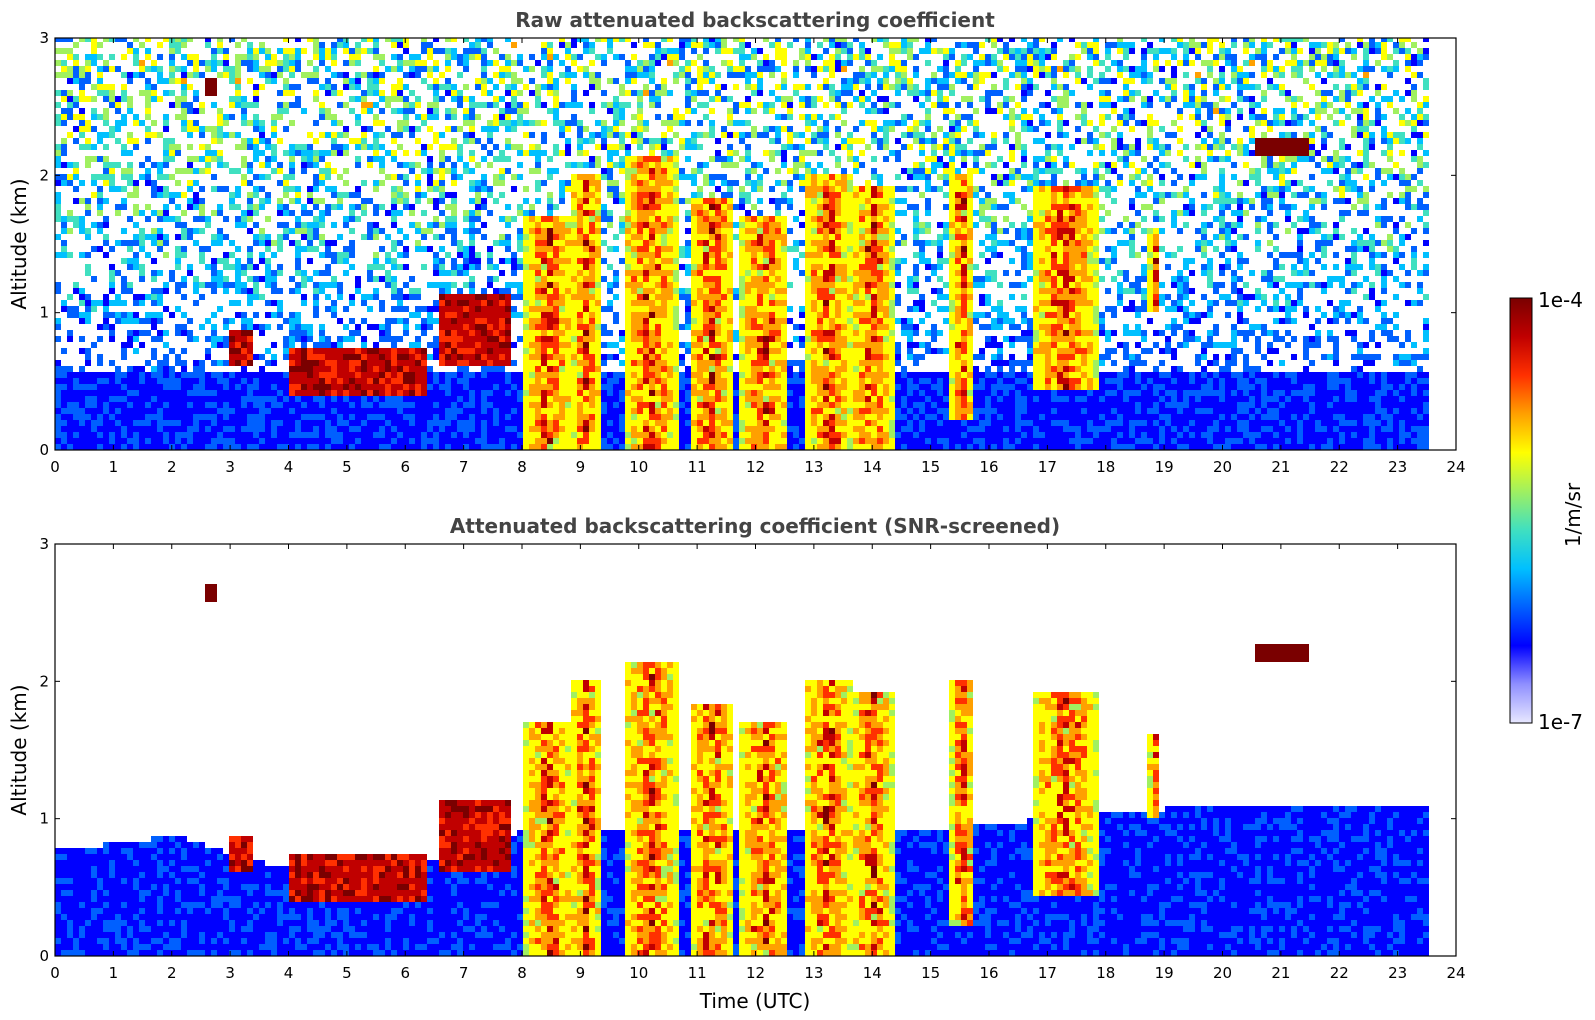 The image size is (1595, 1020). Describe the element at coordinates (755, 1001) in the screenshot. I see `panel-screened-xlabel: Time (UTC)` at that location.